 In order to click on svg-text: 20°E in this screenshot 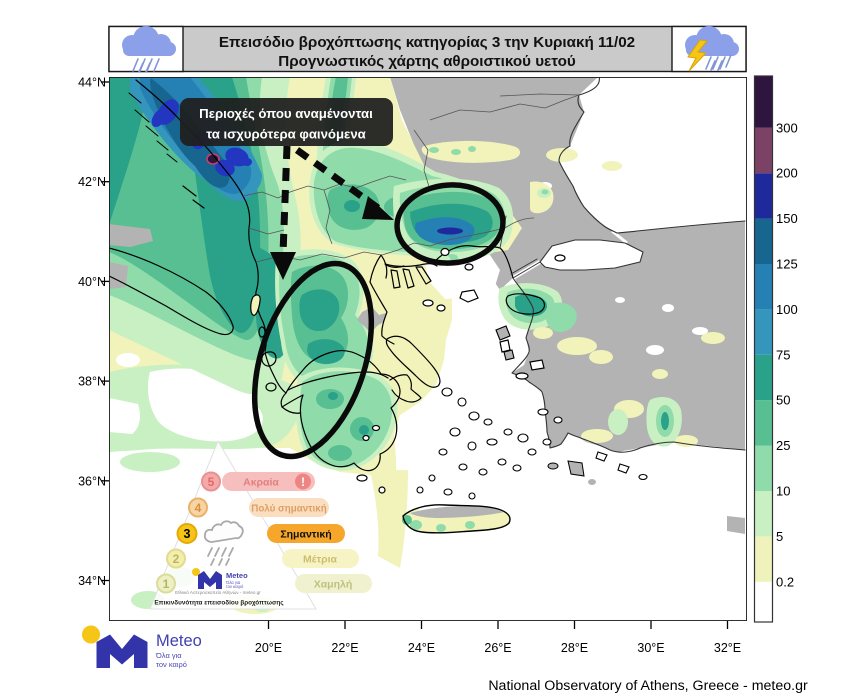, I will do `click(268, 648)`.